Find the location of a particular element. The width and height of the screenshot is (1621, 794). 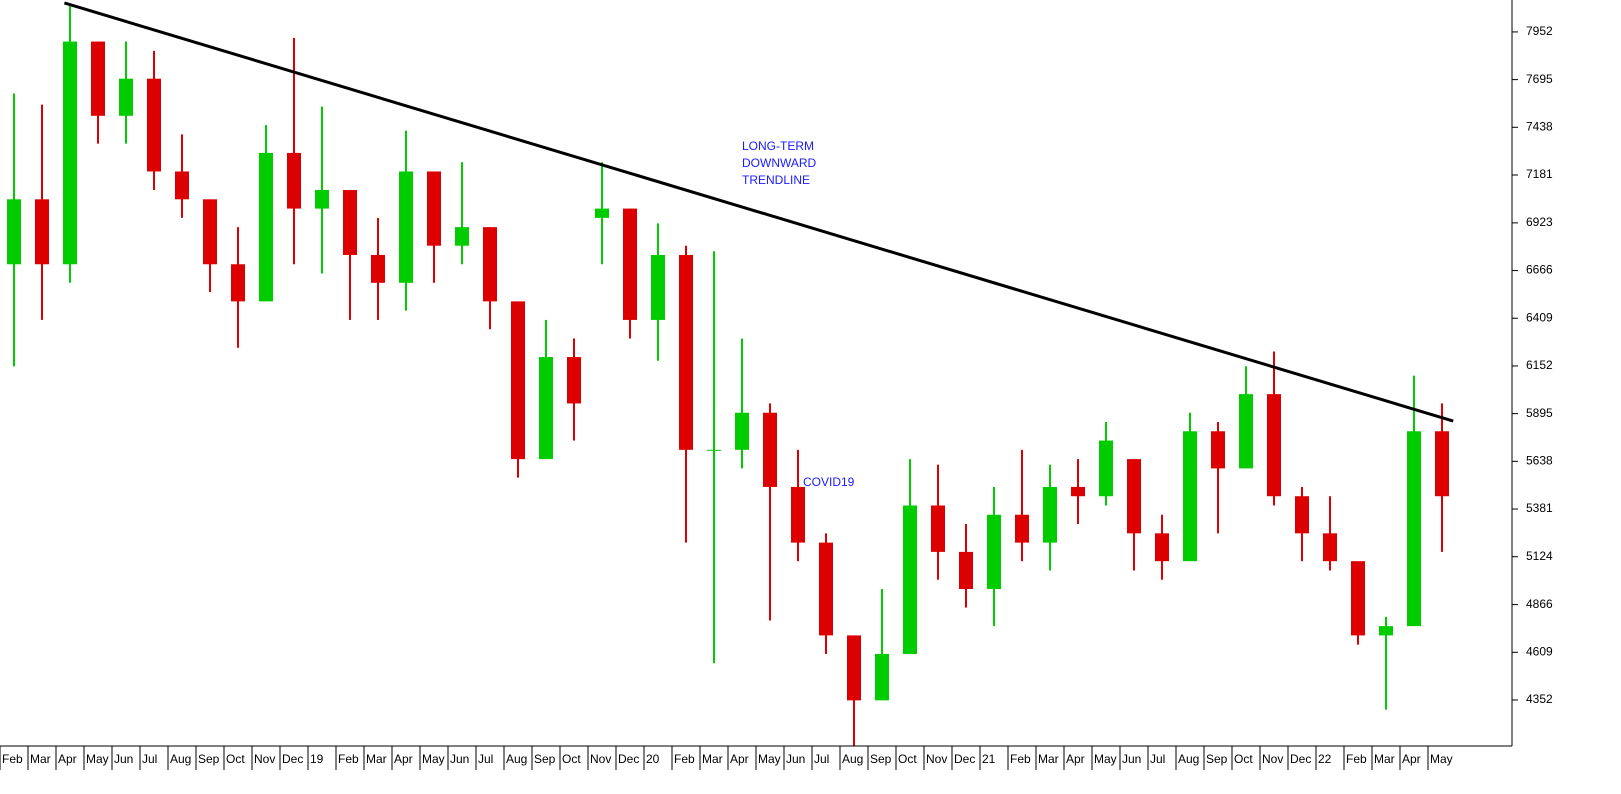

y-tick-label: 6409 is located at coordinates (1539, 317).